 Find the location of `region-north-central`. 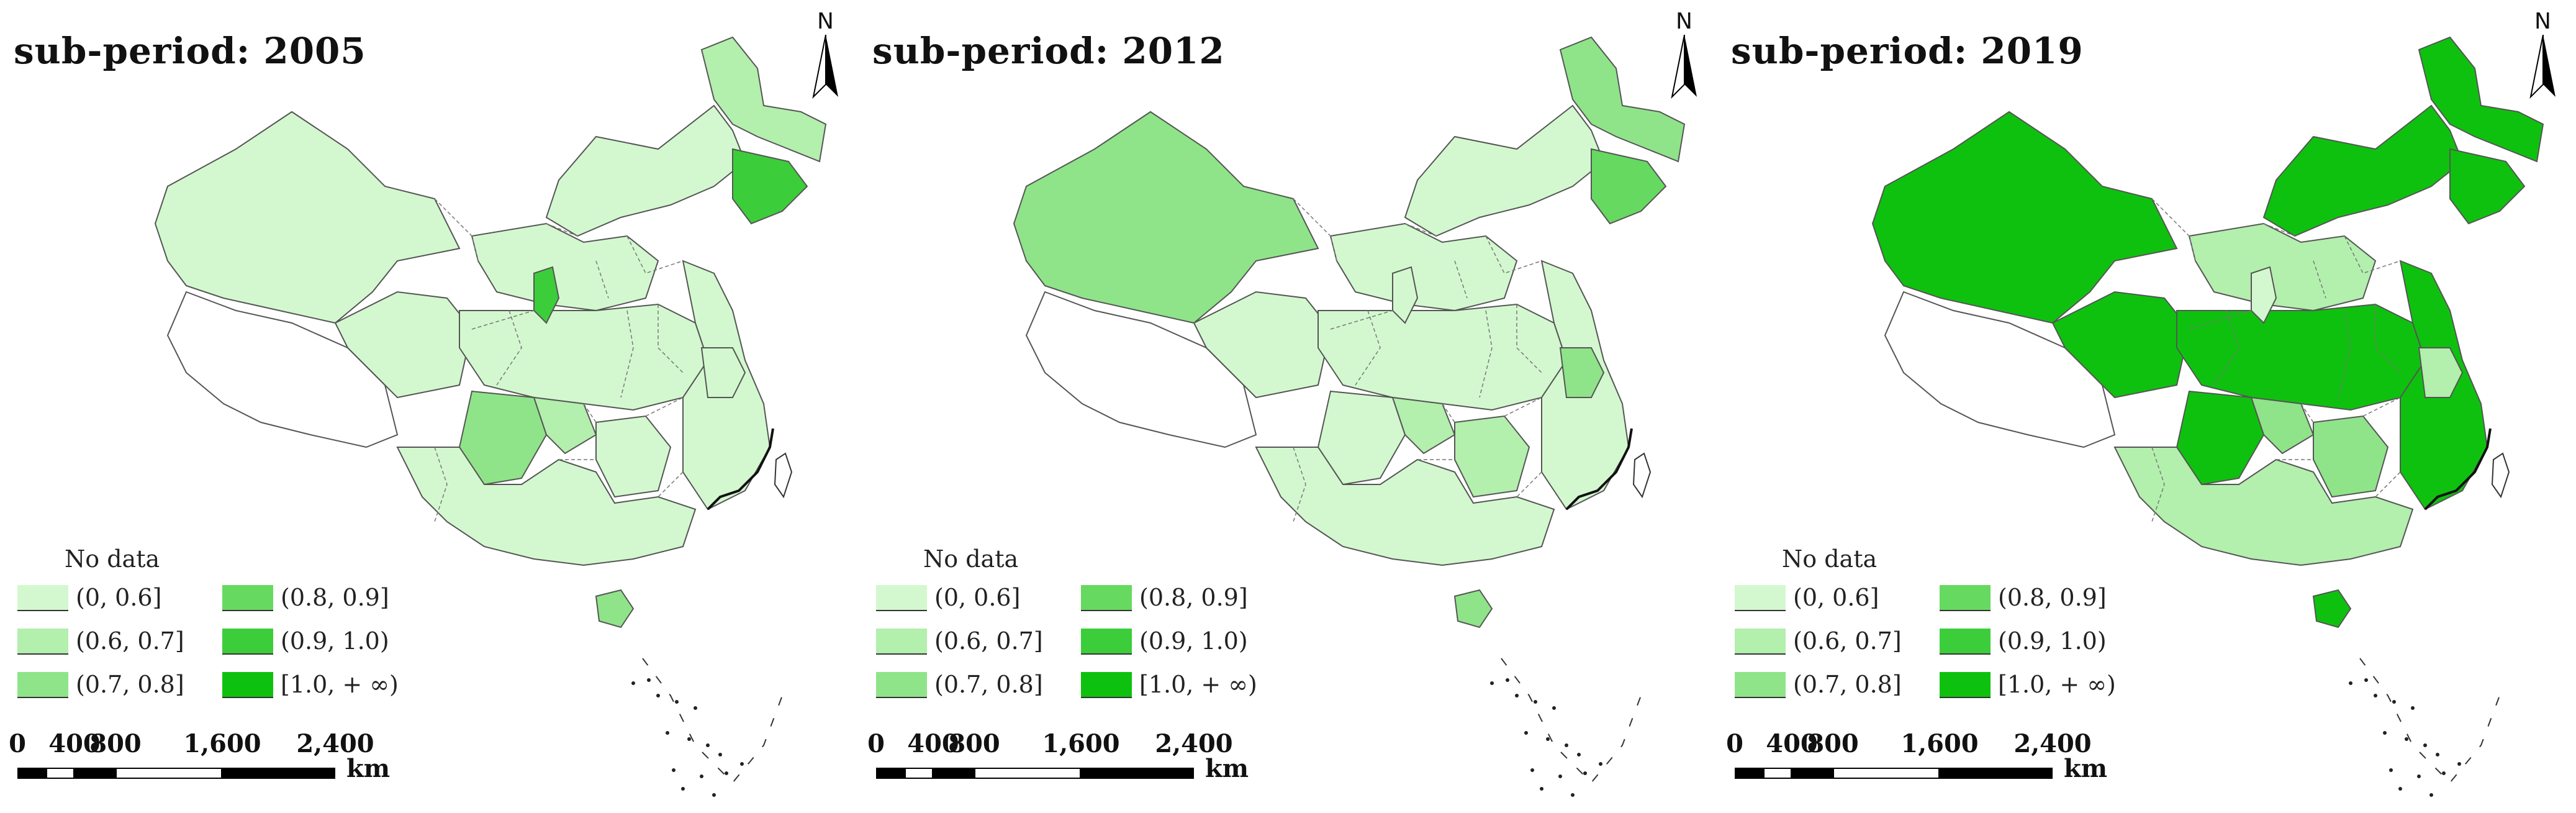

region-north-central is located at coordinates (2282, 267).